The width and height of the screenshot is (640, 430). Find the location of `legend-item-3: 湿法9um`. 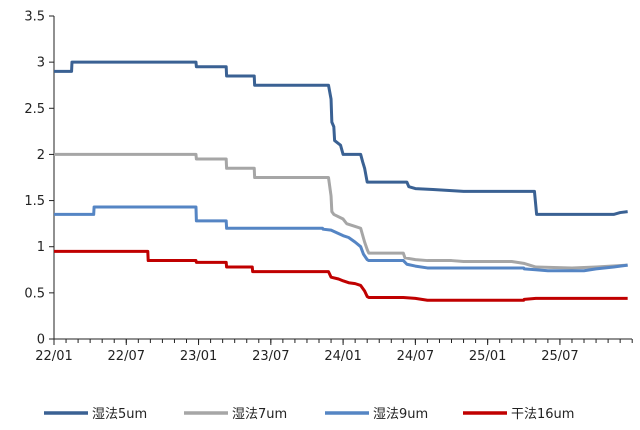

legend-item-3: 湿法9um is located at coordinates (376, 414).